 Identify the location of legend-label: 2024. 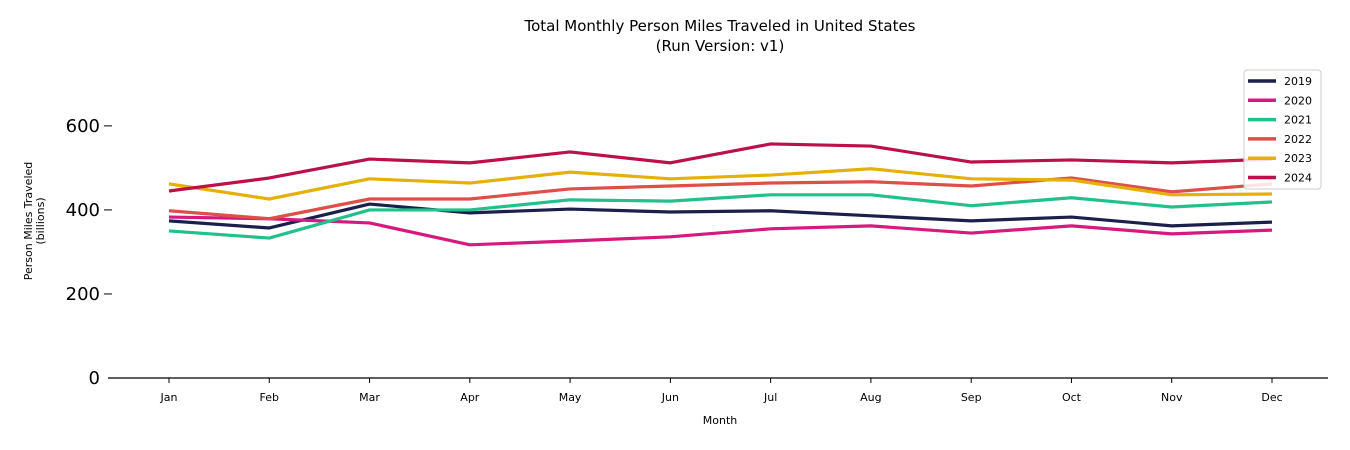
(1298, 178).